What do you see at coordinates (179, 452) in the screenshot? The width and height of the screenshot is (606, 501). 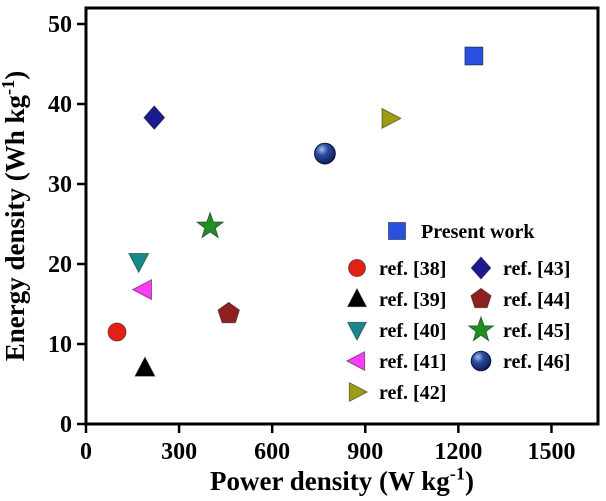 I see `x-tick-label: 300` at bounding box center [179, 452].